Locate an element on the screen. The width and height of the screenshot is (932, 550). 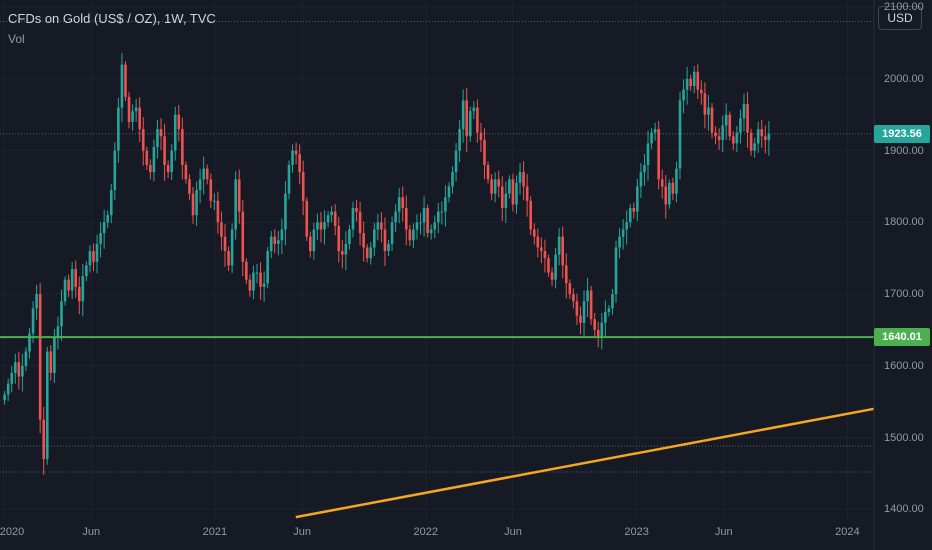
level-price-badge: 1640.01 is located at coordinates (902, 337).